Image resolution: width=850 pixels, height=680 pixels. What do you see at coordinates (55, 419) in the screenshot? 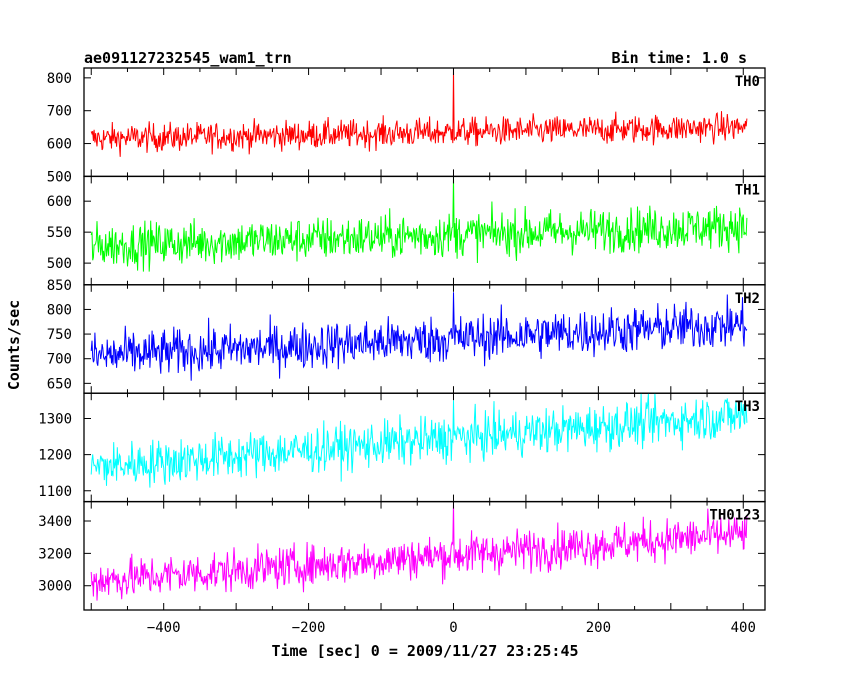
I see `y-tick-label: 1300` at bounding box center [55, 419].